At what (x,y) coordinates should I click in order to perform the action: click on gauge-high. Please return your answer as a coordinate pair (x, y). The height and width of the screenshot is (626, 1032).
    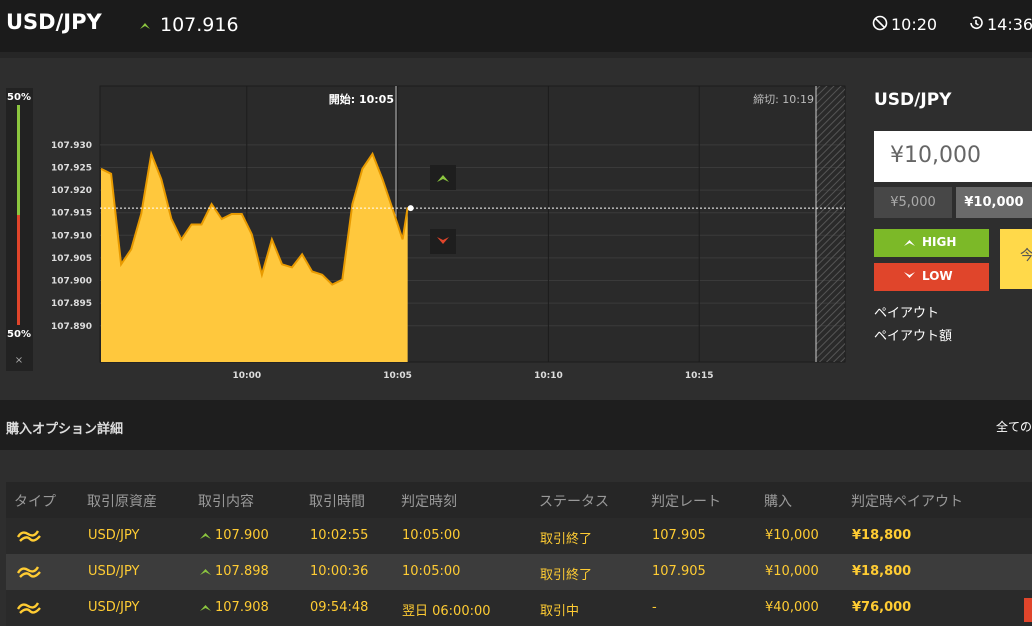
    Looking at the image, I should click on (18, 160).